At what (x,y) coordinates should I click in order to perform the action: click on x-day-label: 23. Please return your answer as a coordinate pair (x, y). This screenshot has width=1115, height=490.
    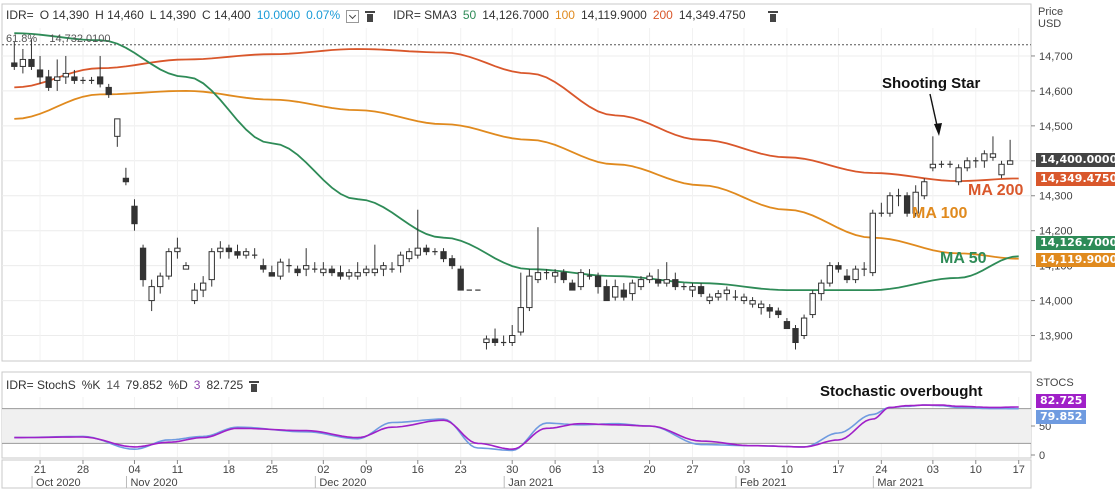
    Looking at the image, I should click on (461, 470).